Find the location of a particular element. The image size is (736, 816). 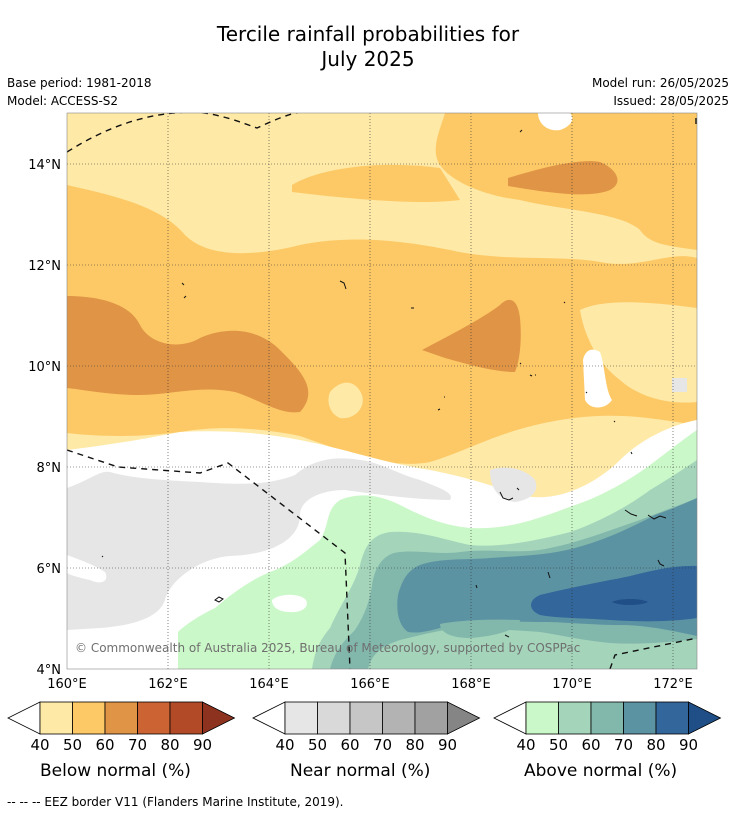

colorbar-above: 40 50 60 70 80 90 is located at coordinates (607, 727).